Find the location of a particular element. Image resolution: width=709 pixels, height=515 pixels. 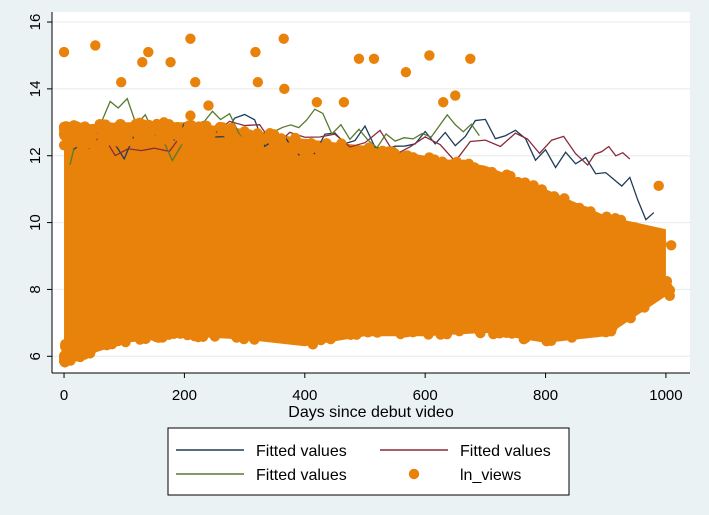

y-tick-label: 6 is located at coordinates (35, 356).